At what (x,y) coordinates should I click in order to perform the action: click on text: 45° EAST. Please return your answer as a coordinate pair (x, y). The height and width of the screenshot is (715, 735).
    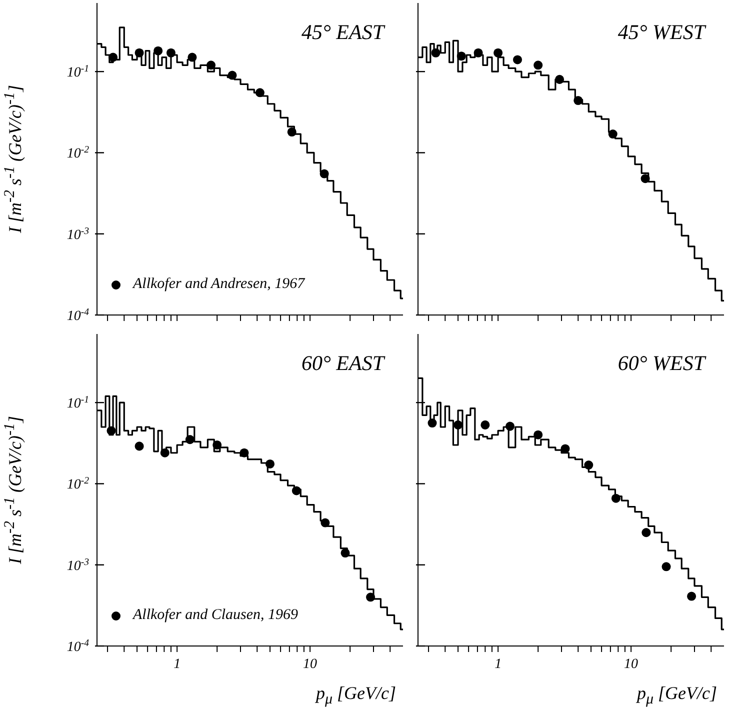
    Looking at the image, I should click on (343, 32).